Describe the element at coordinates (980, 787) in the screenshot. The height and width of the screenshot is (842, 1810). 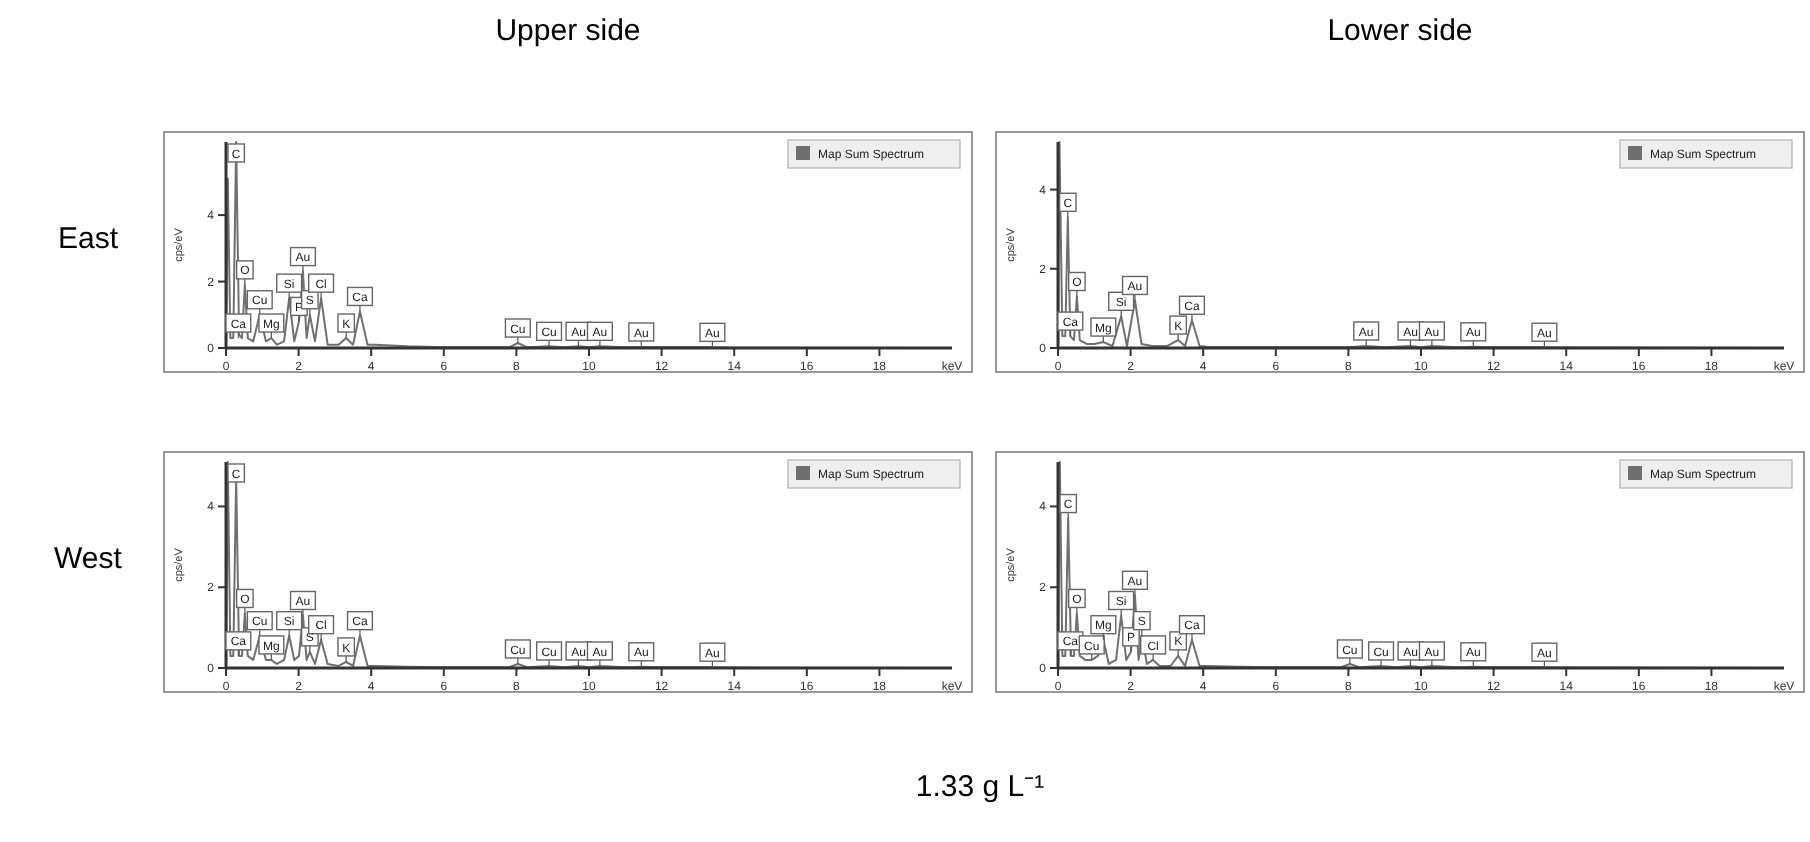
I see `text: 1.33 g L⁻¹` at that location.